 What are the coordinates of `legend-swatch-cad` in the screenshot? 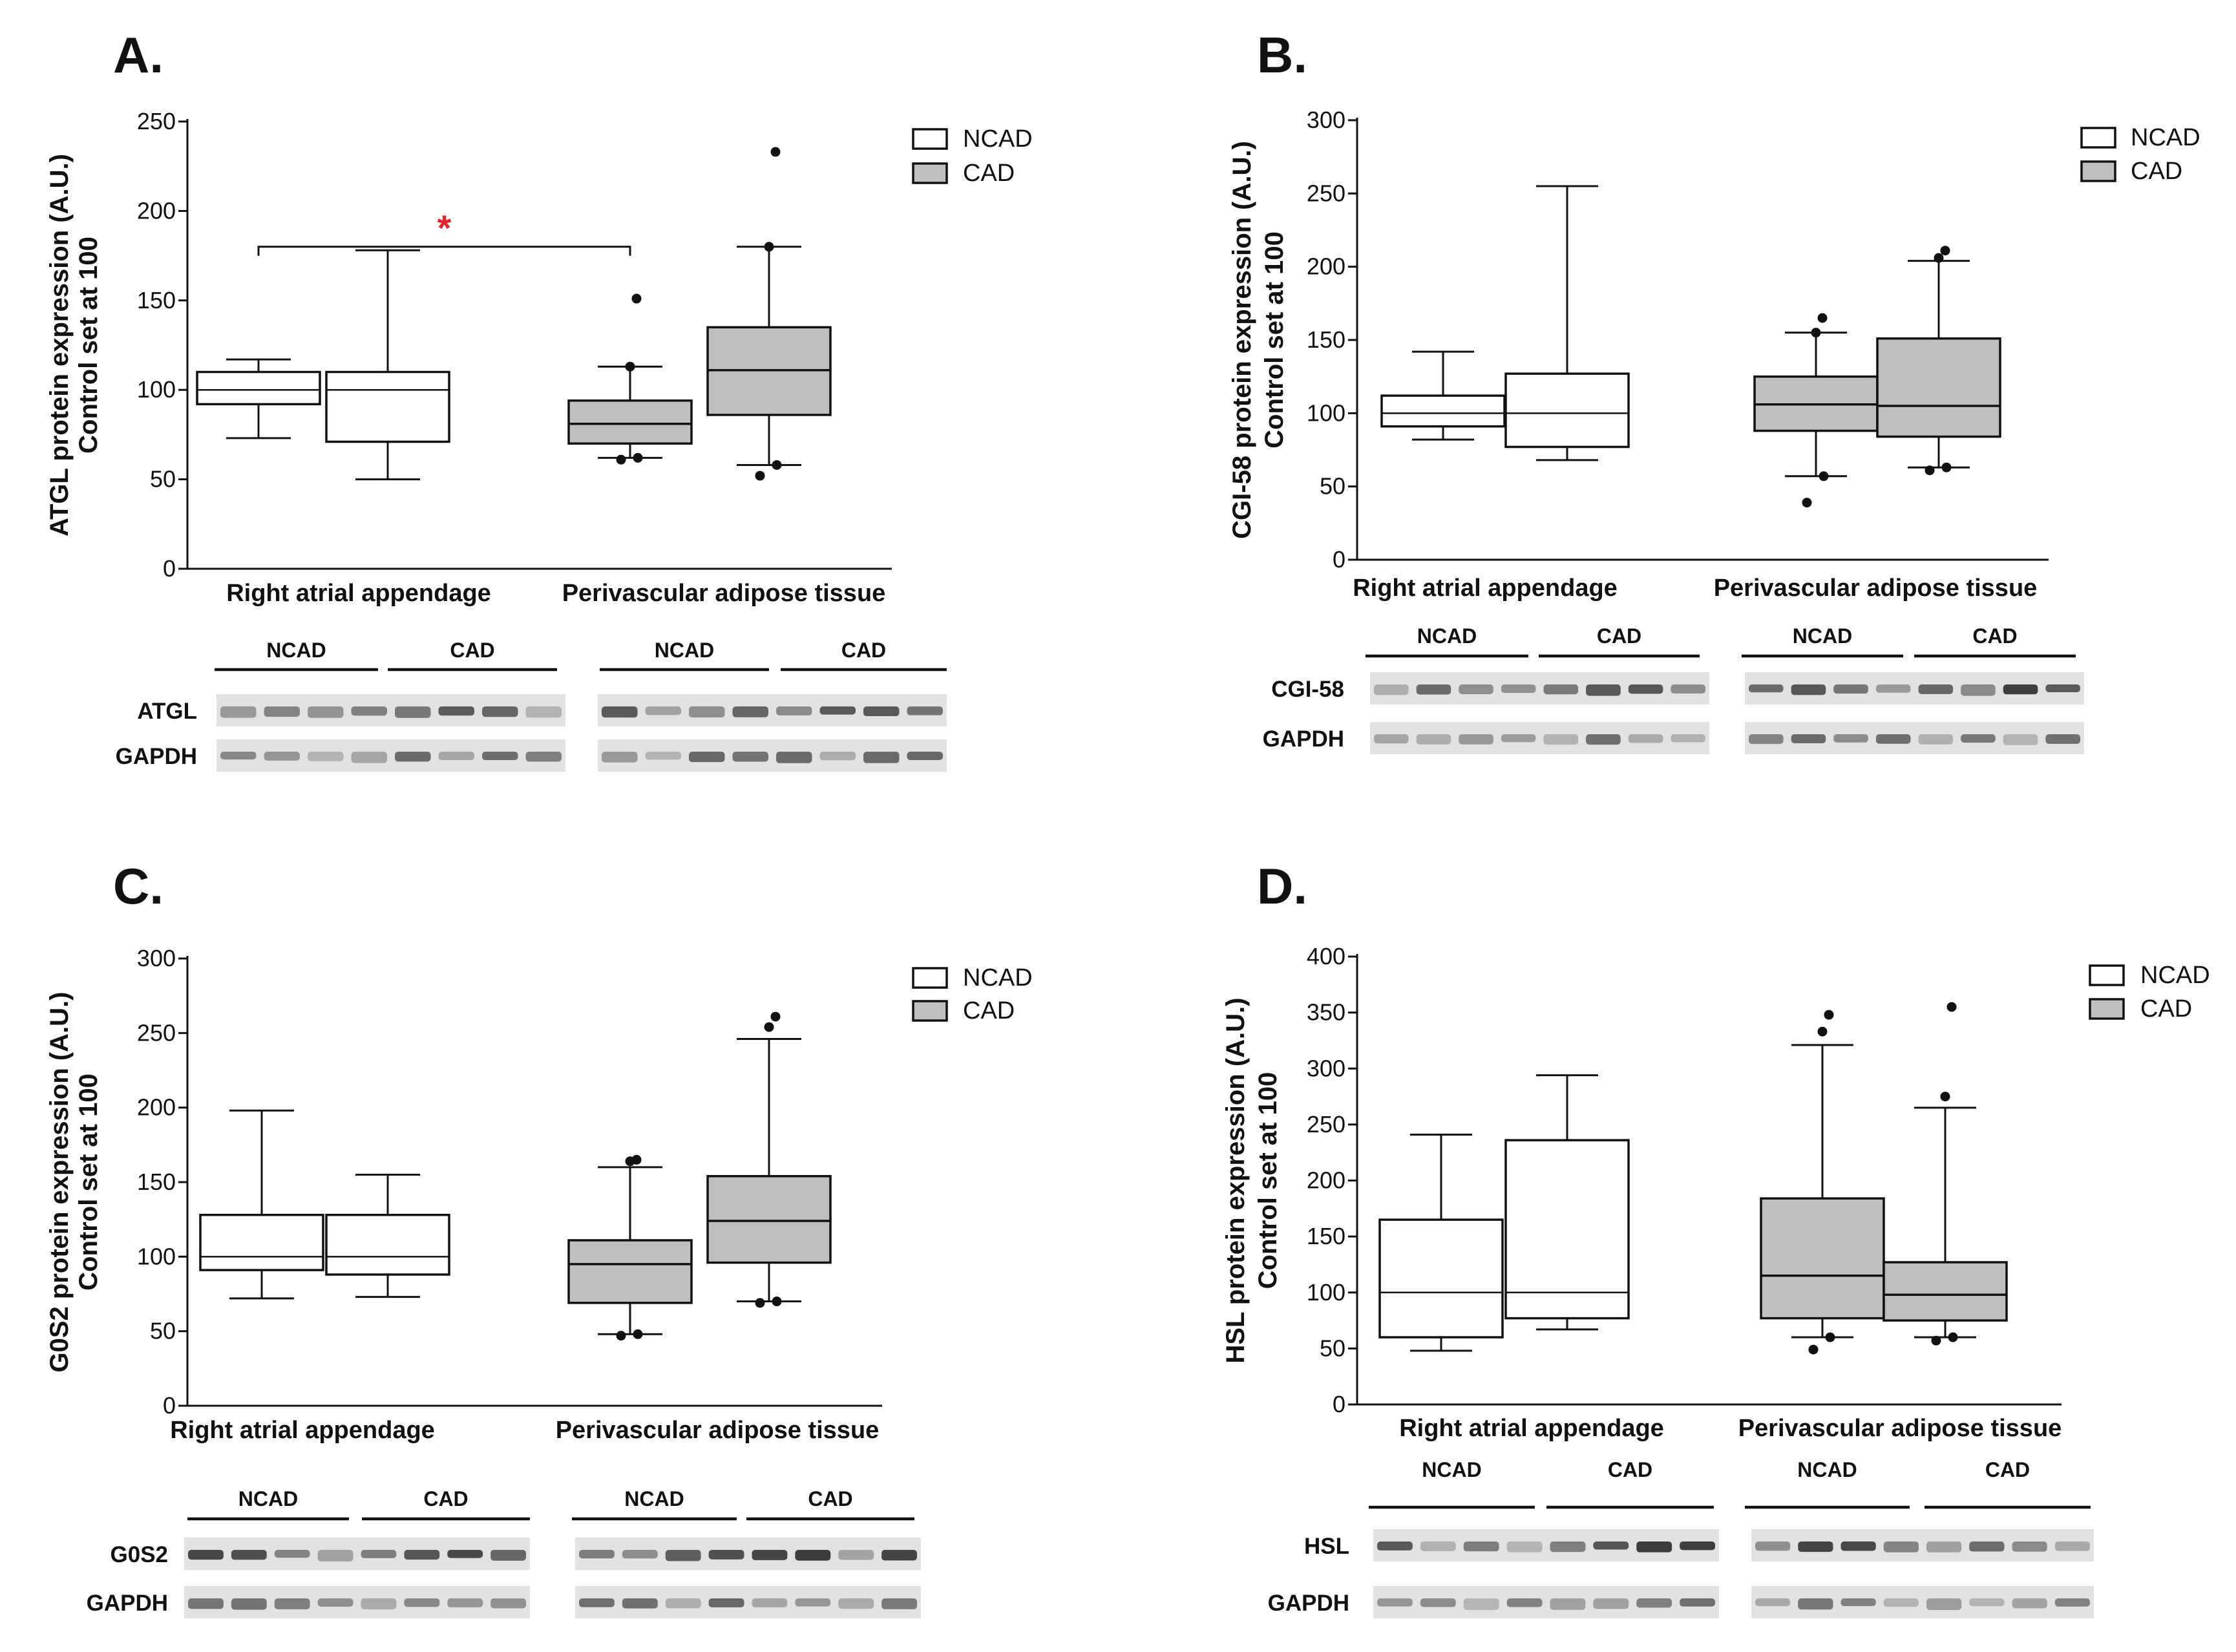 It's located at (2098, 171).